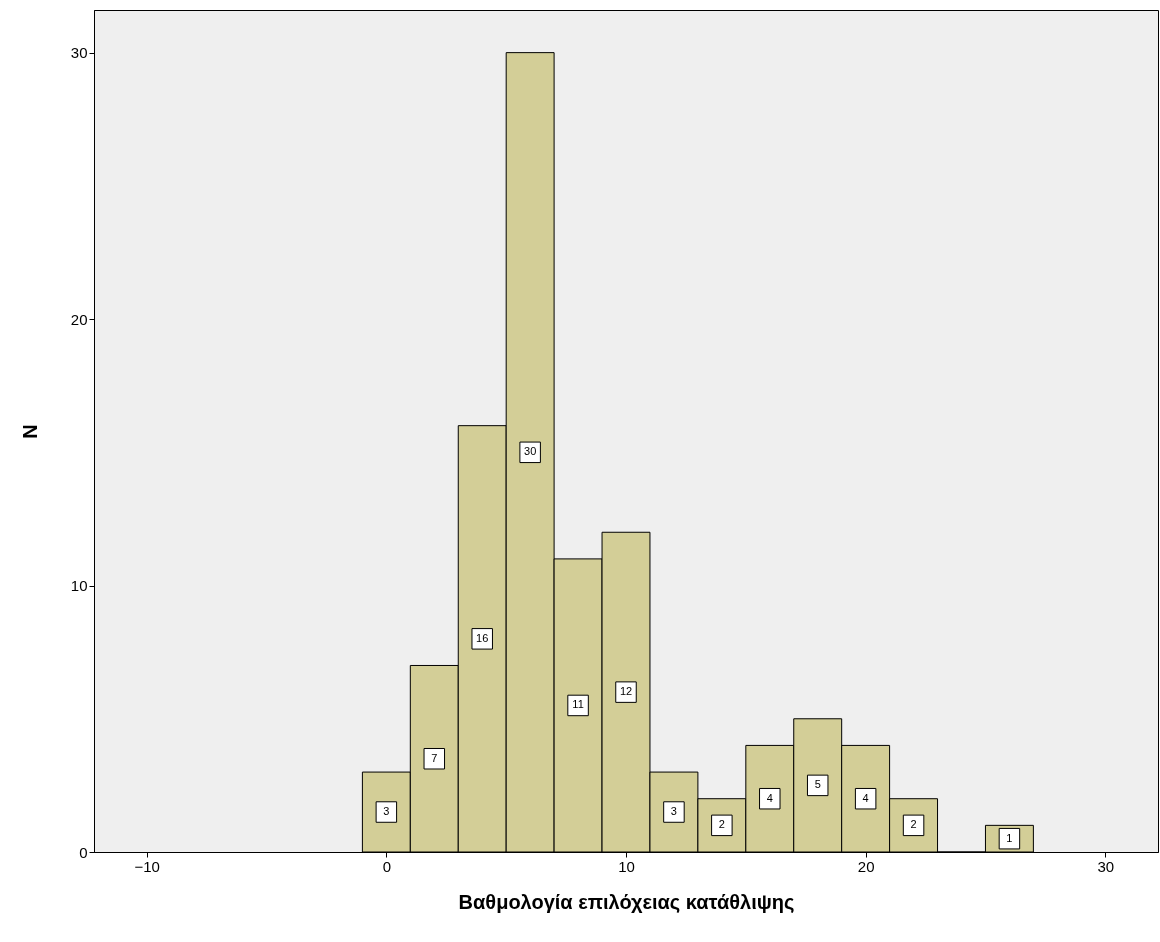  What do you see at coordinates (1106, 866) in the screenshot?
I see `x-tick-label: 30` at bounding box center [1106, 866].